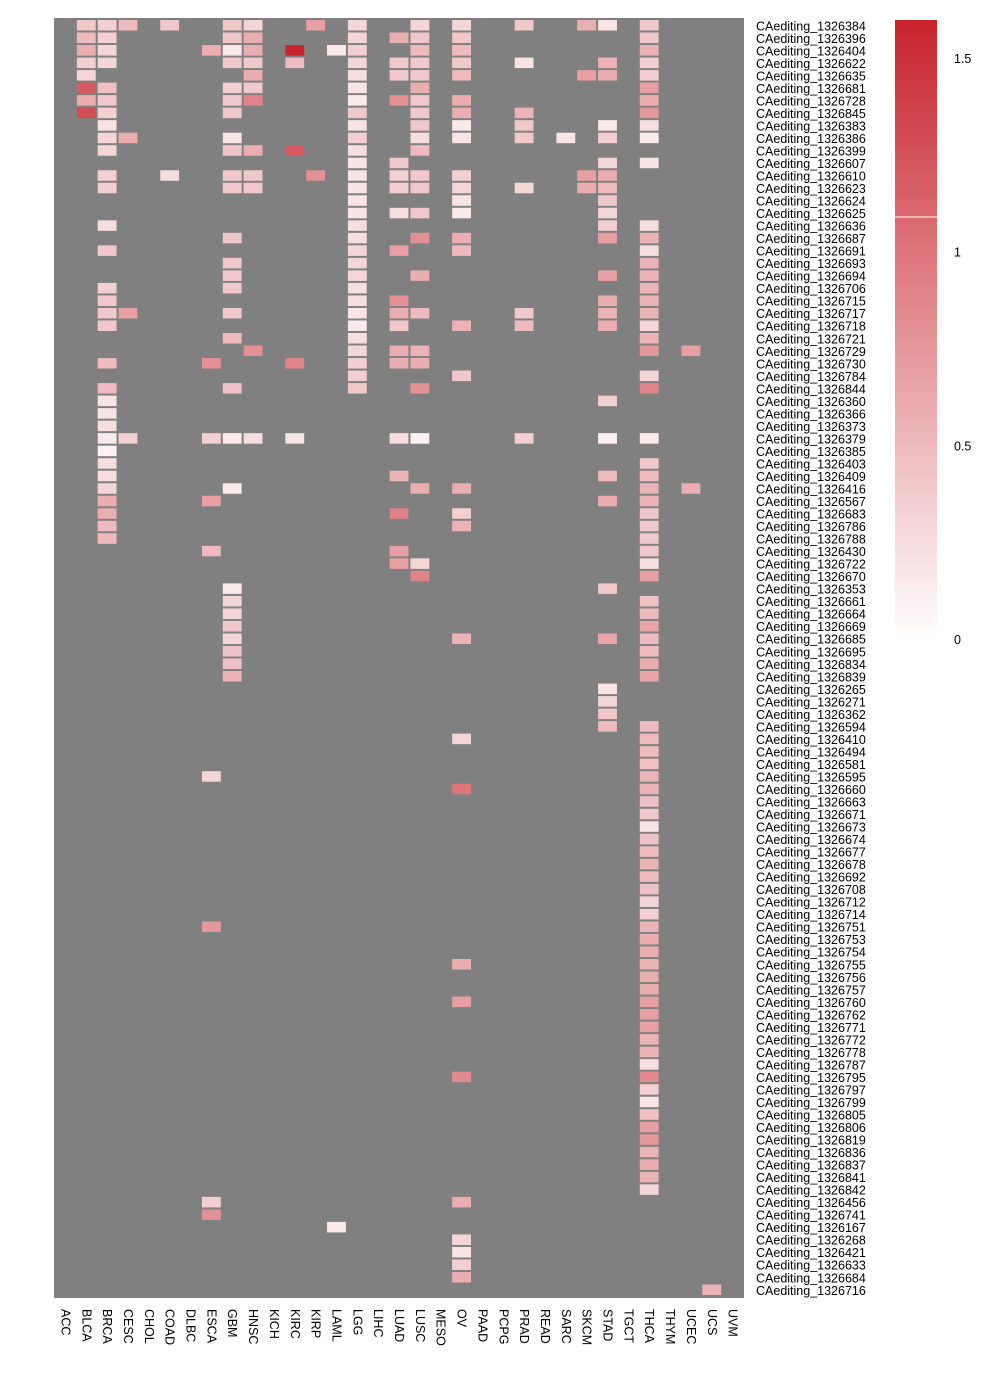  Describe the element at coordinates (811, 865) in the screenshot. I see `row-label: CAediting_1326678` at that location.